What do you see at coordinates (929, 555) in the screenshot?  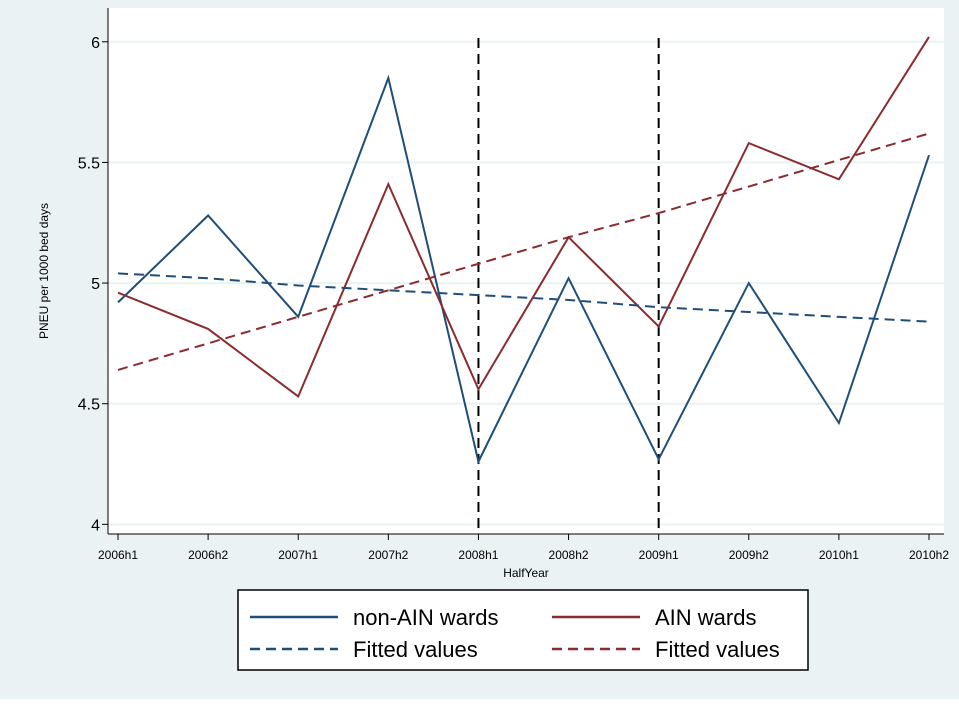 I see `x-tick-label: 2010h2` at bounding box center [929, 555].